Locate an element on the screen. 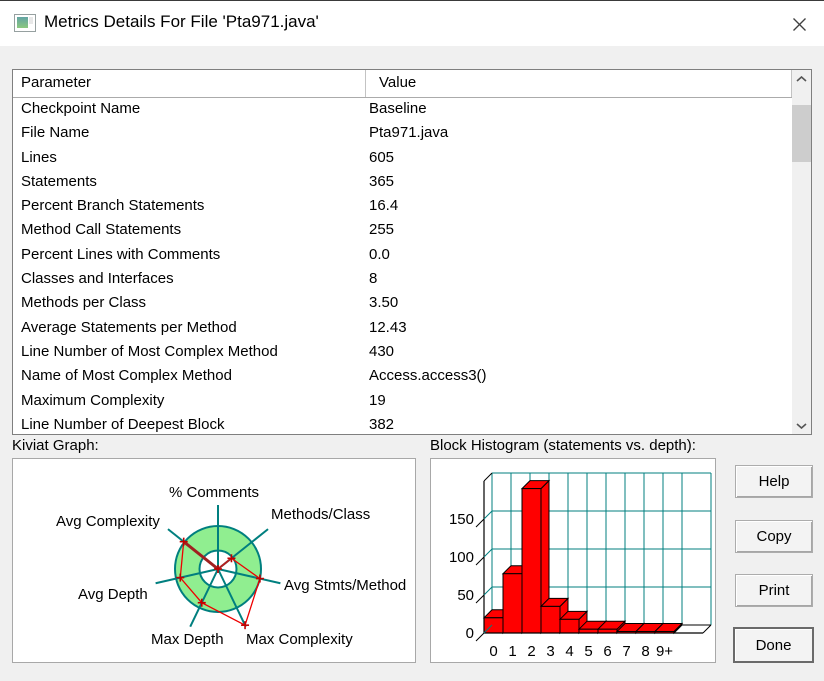 The image size is (824, 681). block-histogram-label: Block Histogram (statements vs. depth): is located at coordinates (563, 445).